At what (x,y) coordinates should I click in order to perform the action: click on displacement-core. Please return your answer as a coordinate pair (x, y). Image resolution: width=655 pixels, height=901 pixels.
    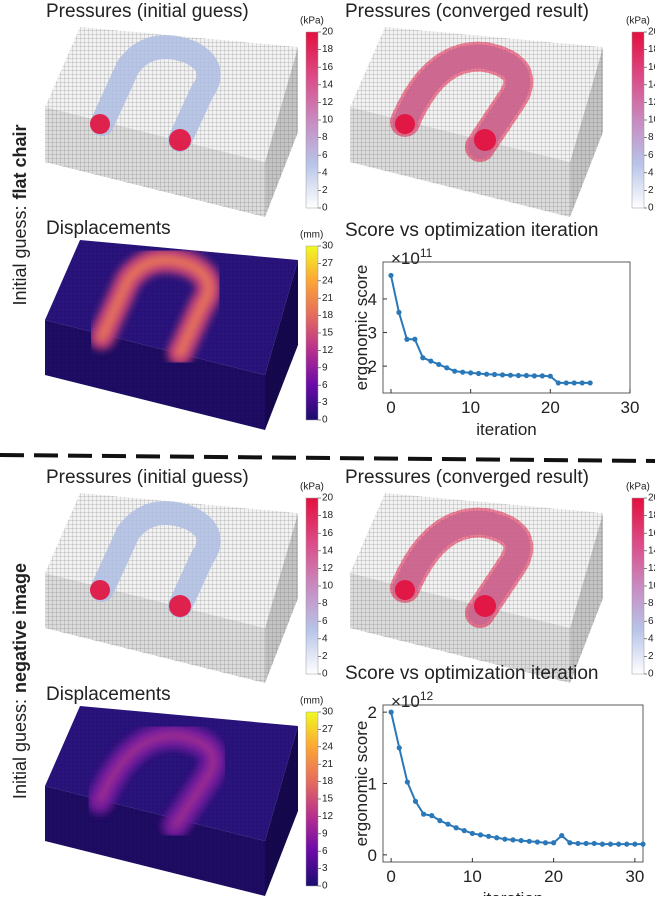
    Looking at the image, I should click on (155, 306).